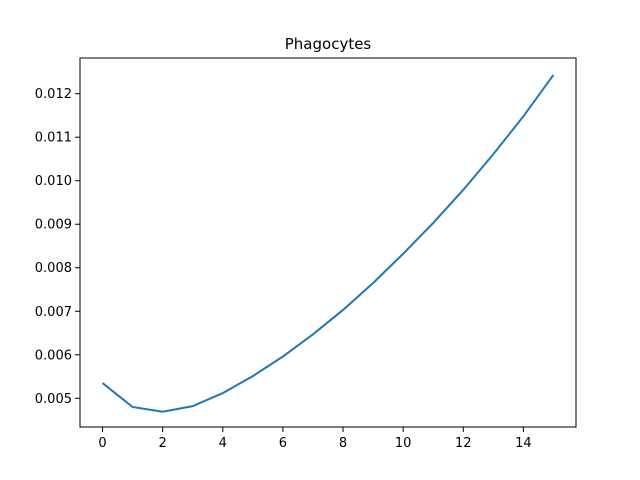 This screenshot has width=640, height=480. What do you see at coordinates (102, 443) in the screenshot?
I see `x-tick-label: 0` at bounding box center [102, 443].